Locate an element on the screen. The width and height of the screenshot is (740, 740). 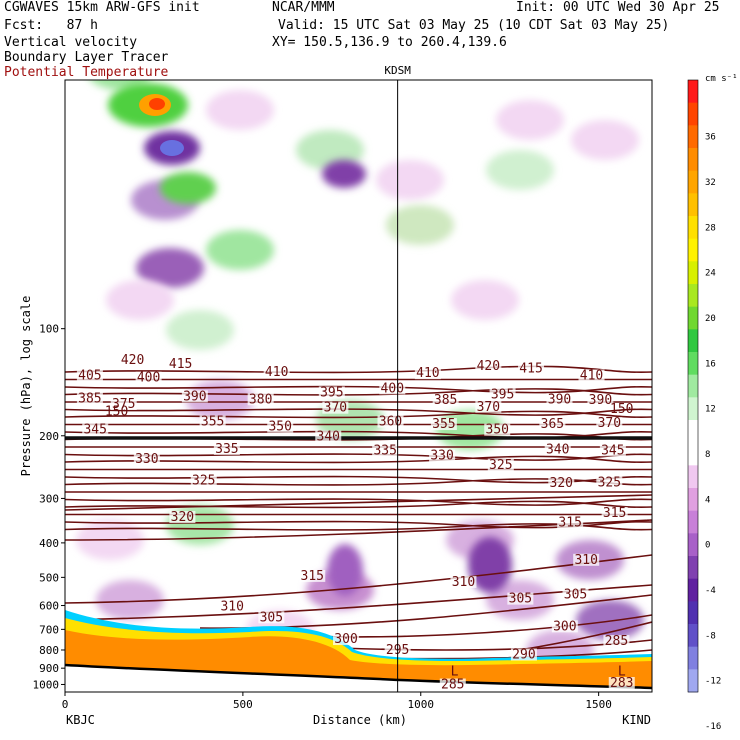
theta-contour-label: 385 is located at coordinates (89, 398).